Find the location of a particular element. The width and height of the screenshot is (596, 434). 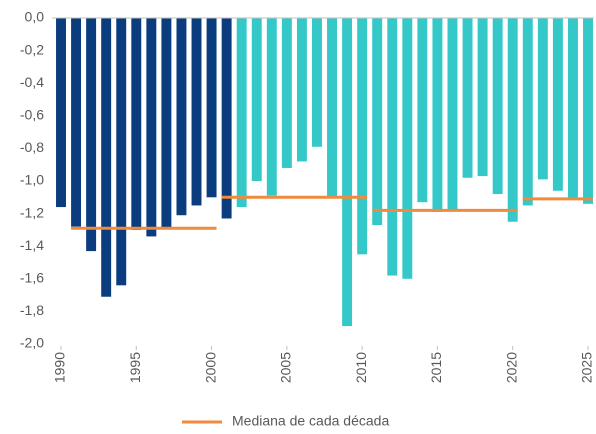

y-tick-label: -1,4 is located at coordinates (32, 245).